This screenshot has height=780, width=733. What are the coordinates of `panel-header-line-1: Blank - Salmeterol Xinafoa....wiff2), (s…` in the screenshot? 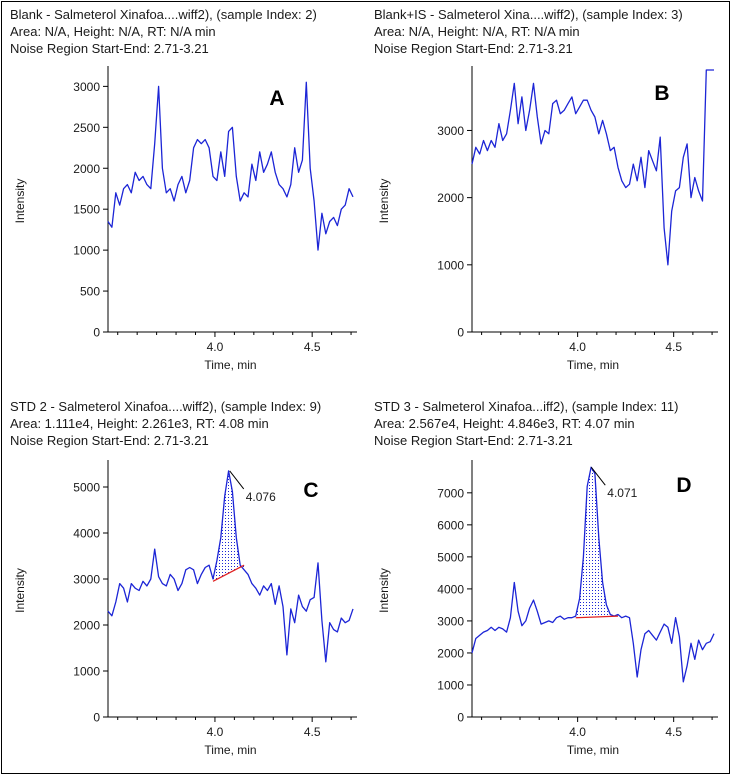 It's located at (163, 14).